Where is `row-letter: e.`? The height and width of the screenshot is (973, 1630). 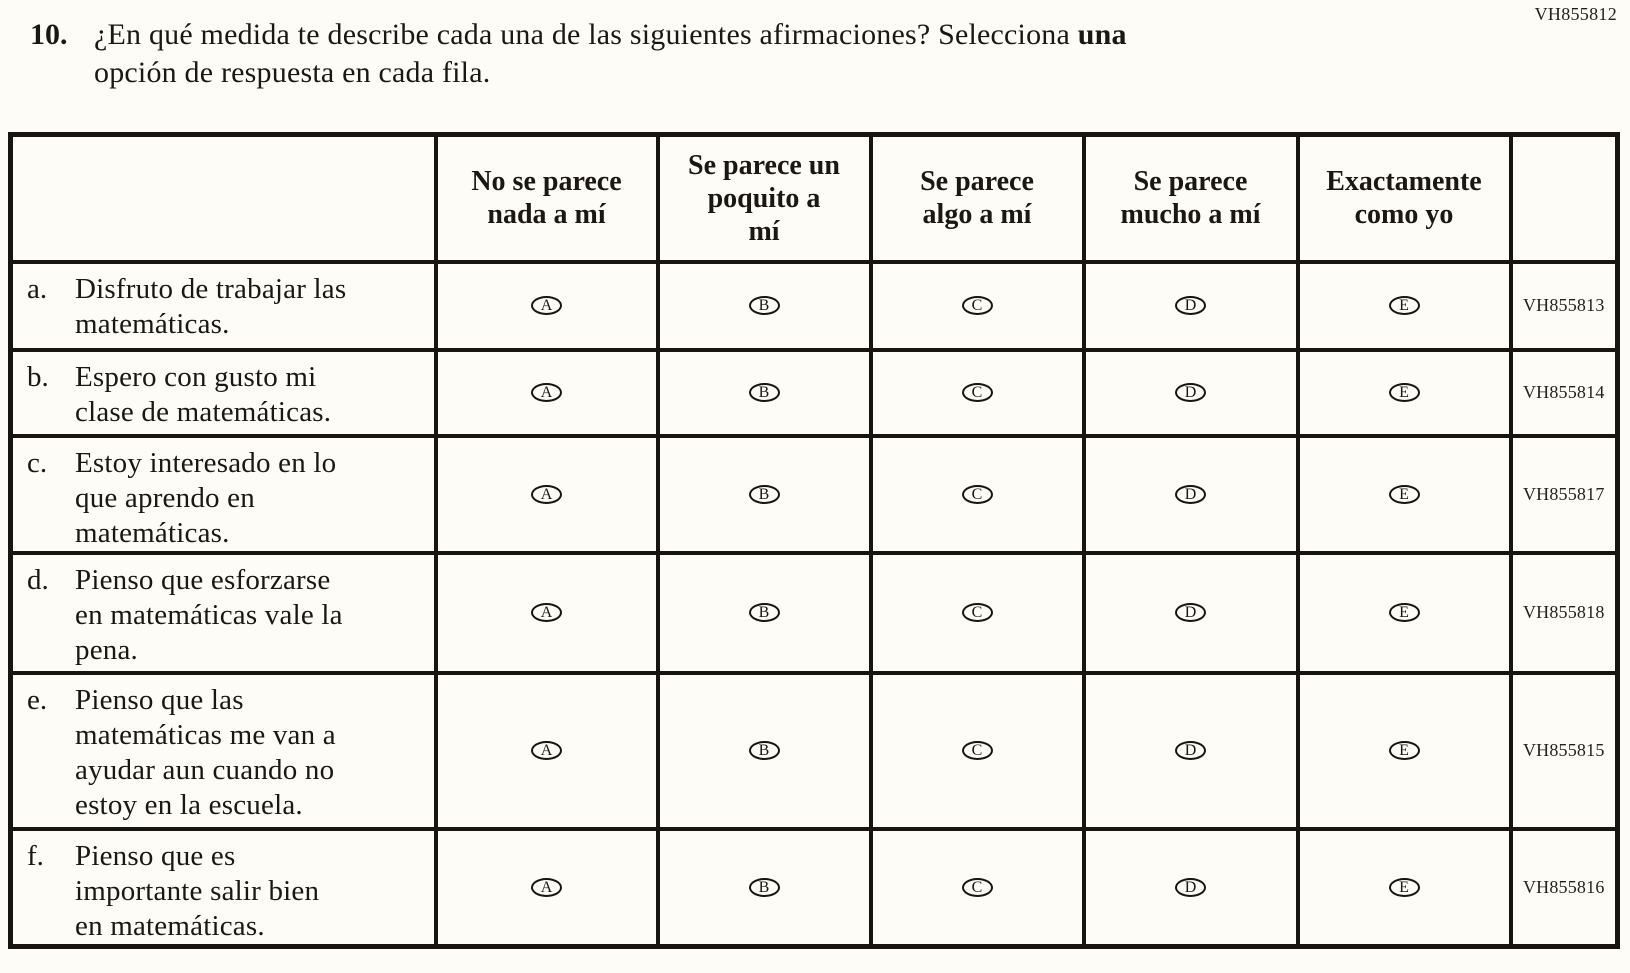
row-letter: e. is located at coordinates (37, 699).